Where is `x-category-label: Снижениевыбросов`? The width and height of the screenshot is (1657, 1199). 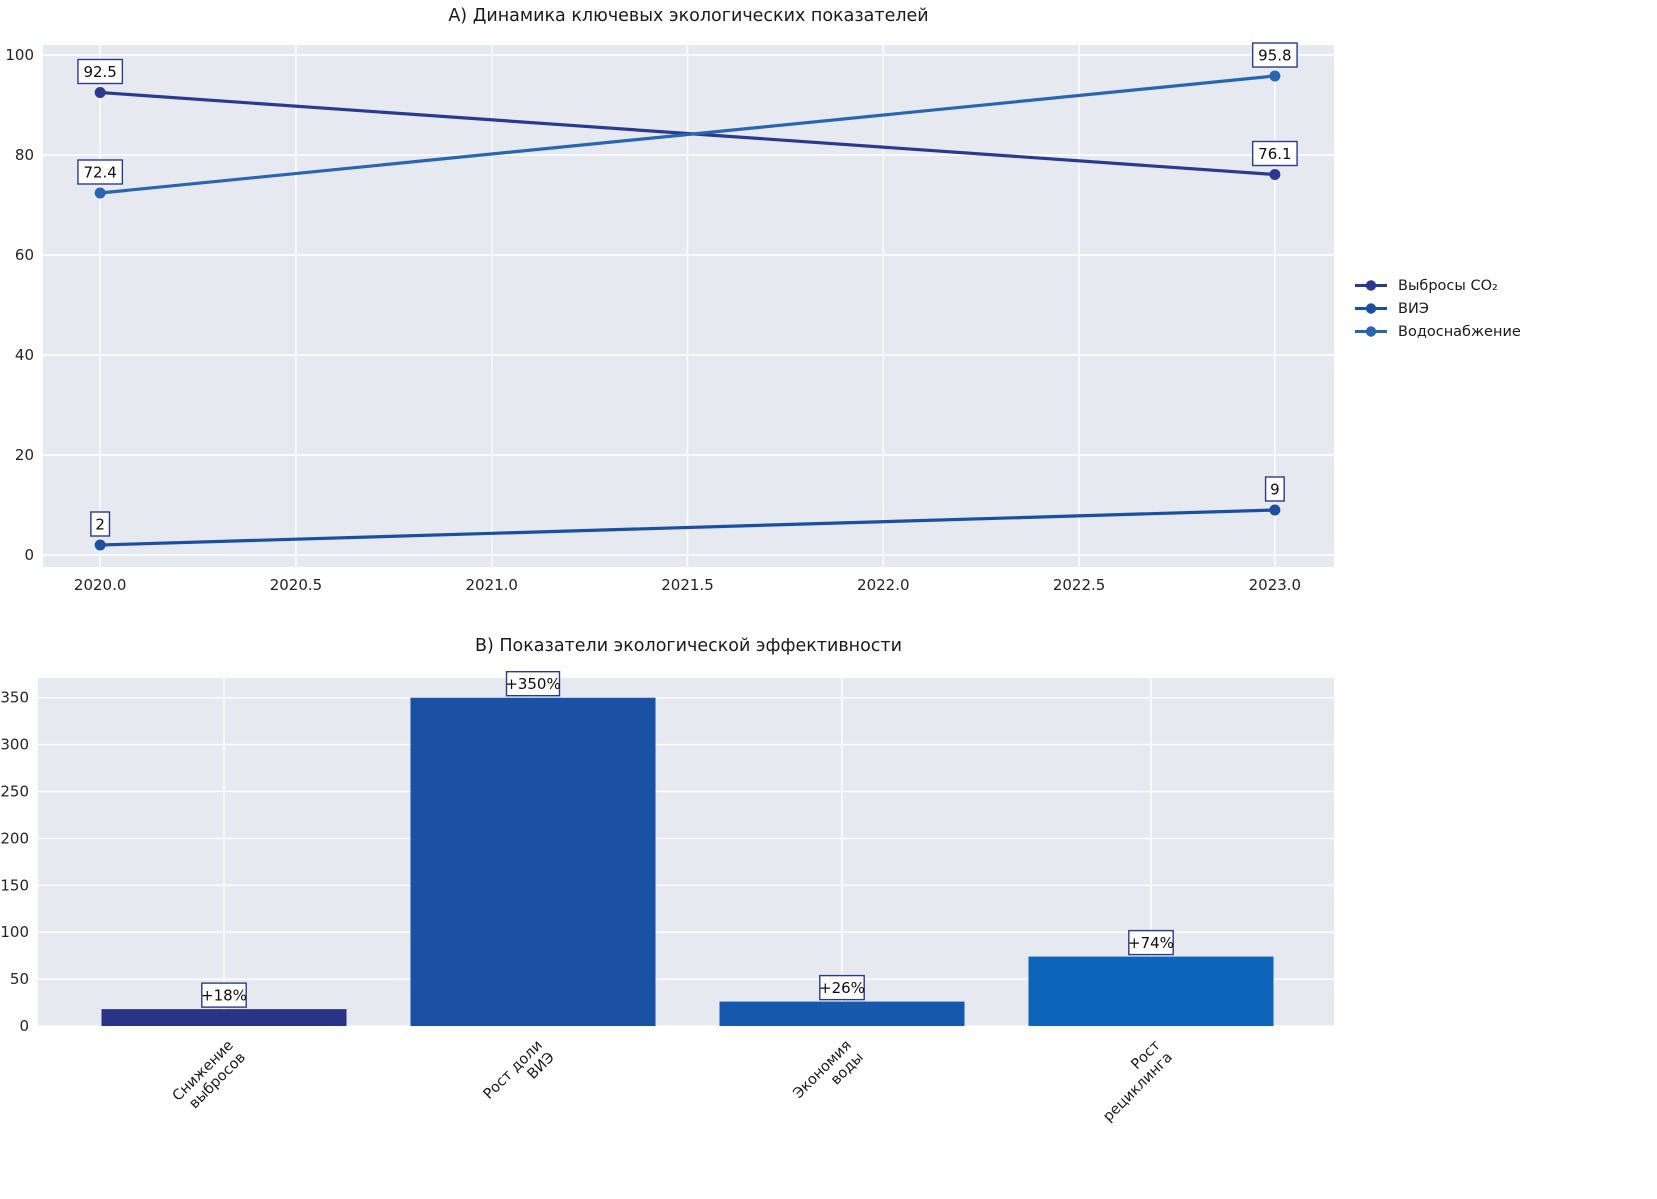
x-category-label: Снижениевыбросов is located at coordinates (209, 1076).